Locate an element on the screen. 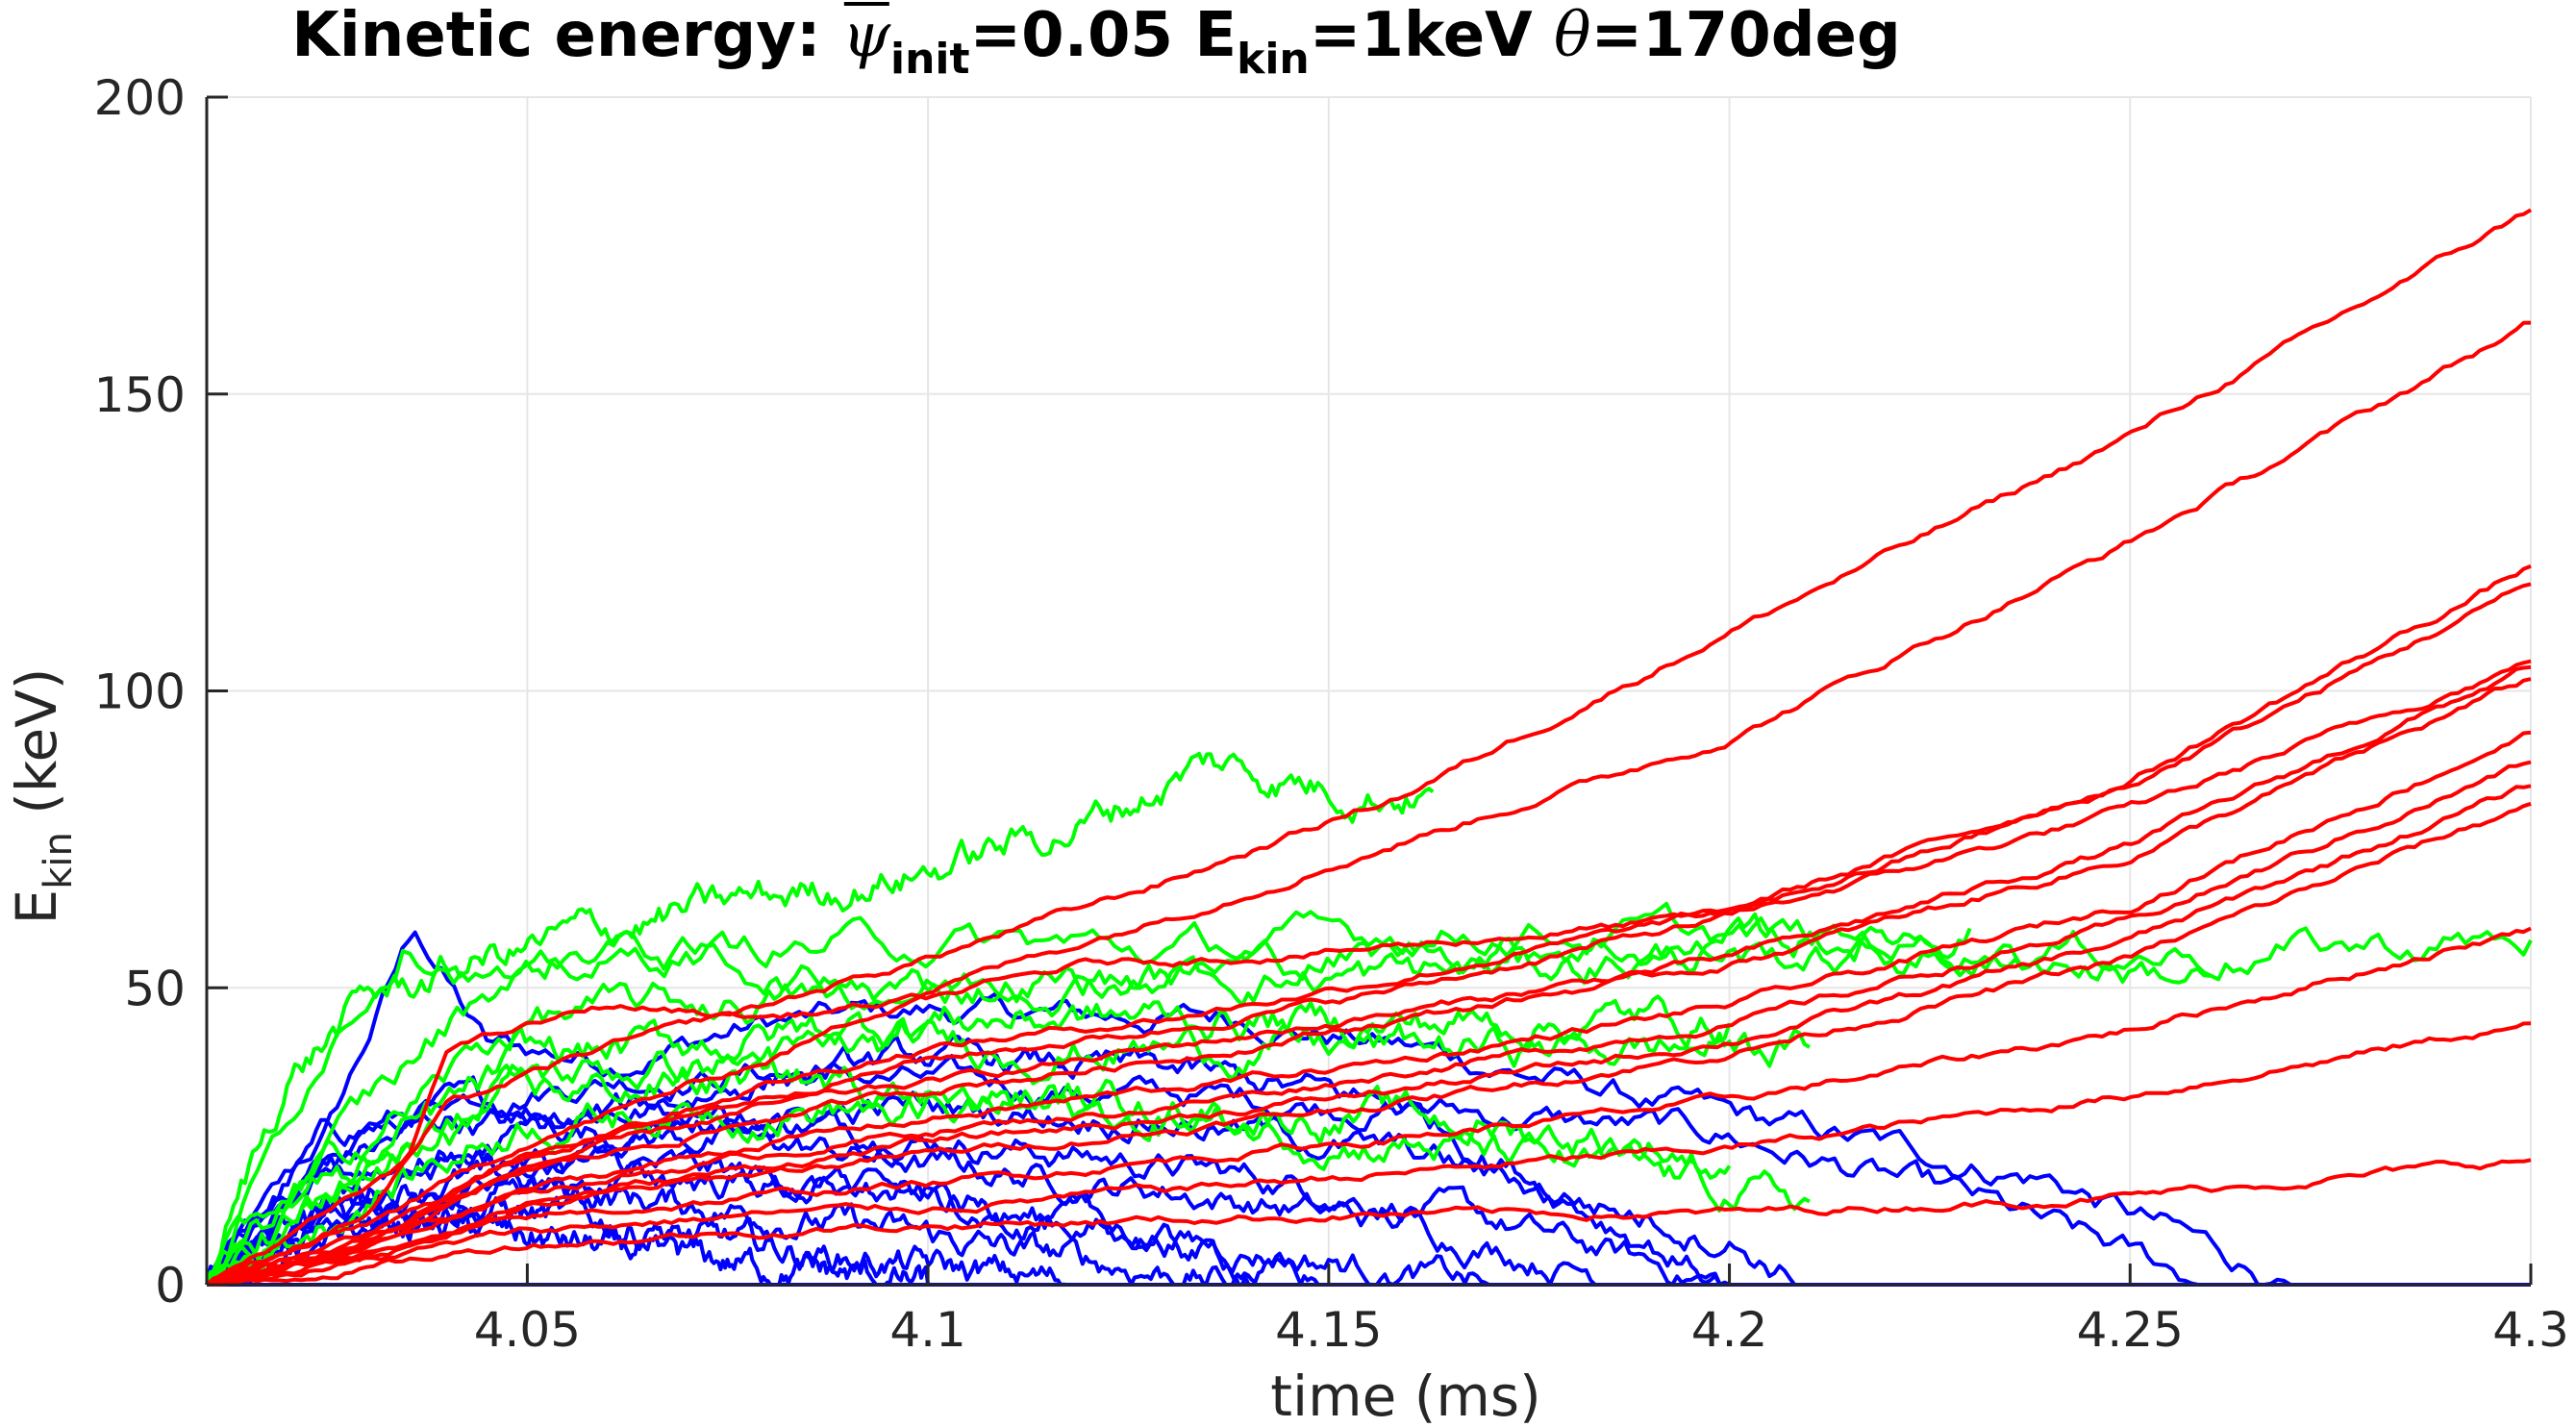  y-tick-label: 200 is located at coordinates (140, 98).